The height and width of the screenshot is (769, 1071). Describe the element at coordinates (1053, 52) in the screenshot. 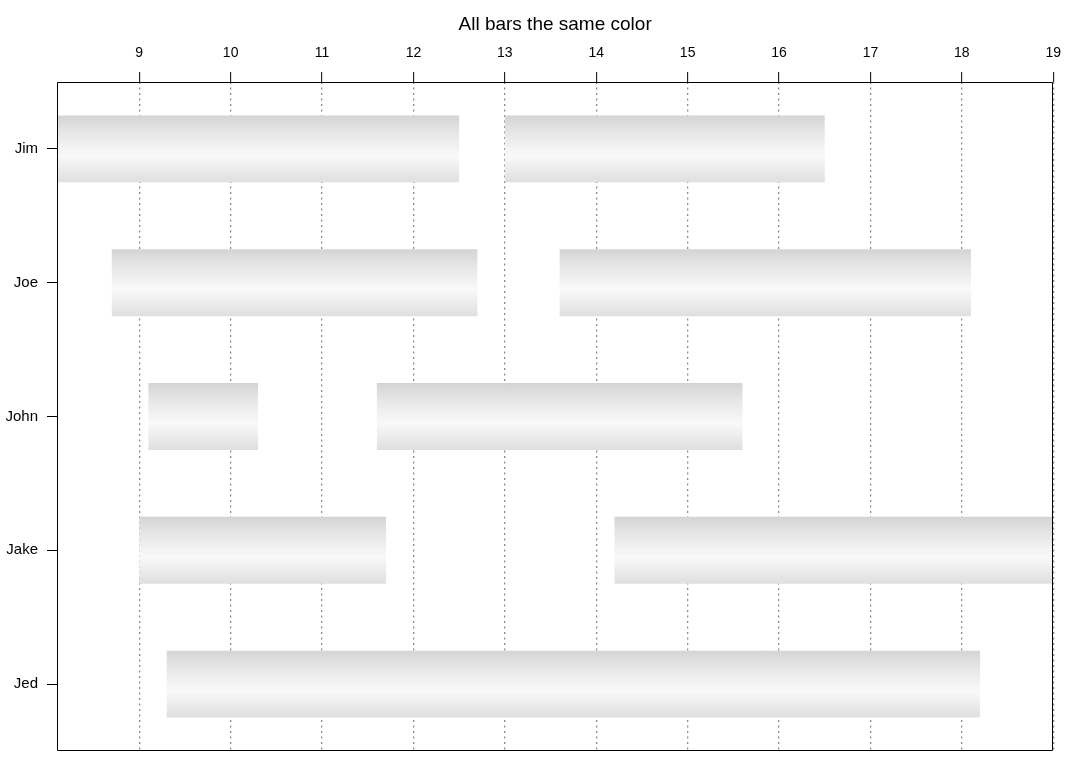

I see `x-tick-label: 19` at that location.